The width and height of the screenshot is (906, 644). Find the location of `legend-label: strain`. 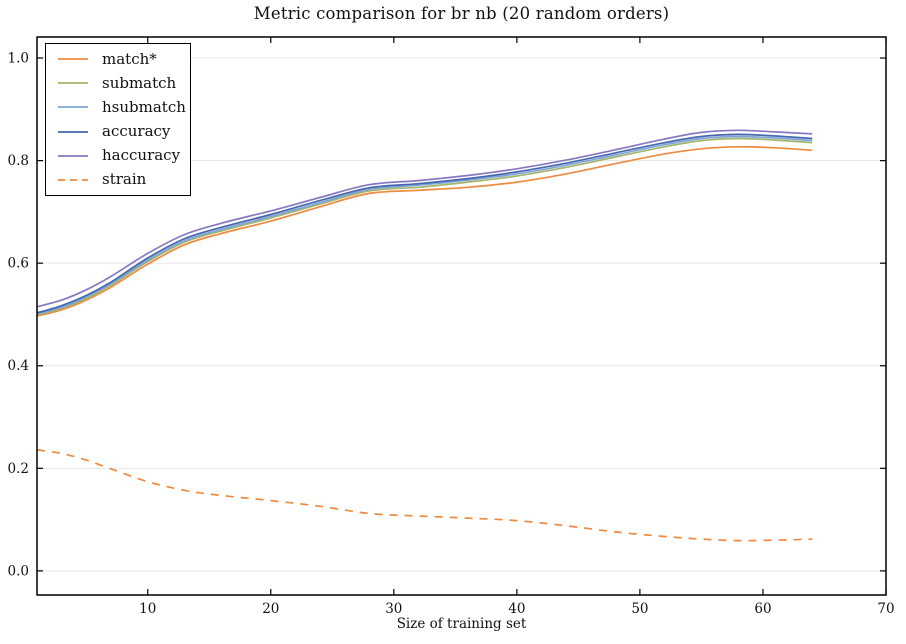

legend-label: strain is located at coordinates (124, 179).